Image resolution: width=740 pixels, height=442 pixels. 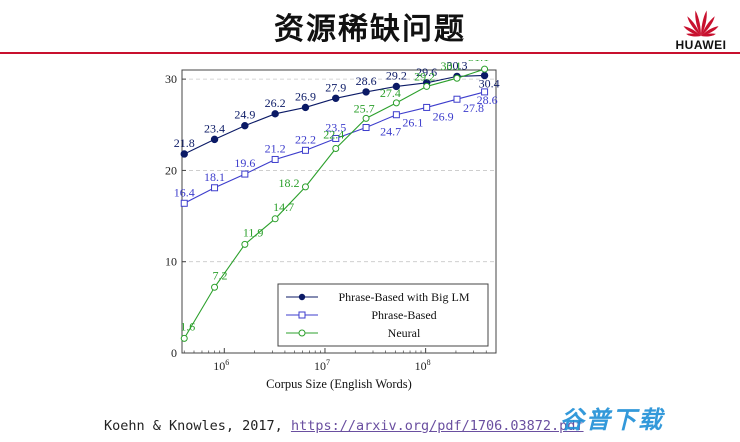 I want to click on legend-label: Neural, so click(x=404, y=333).